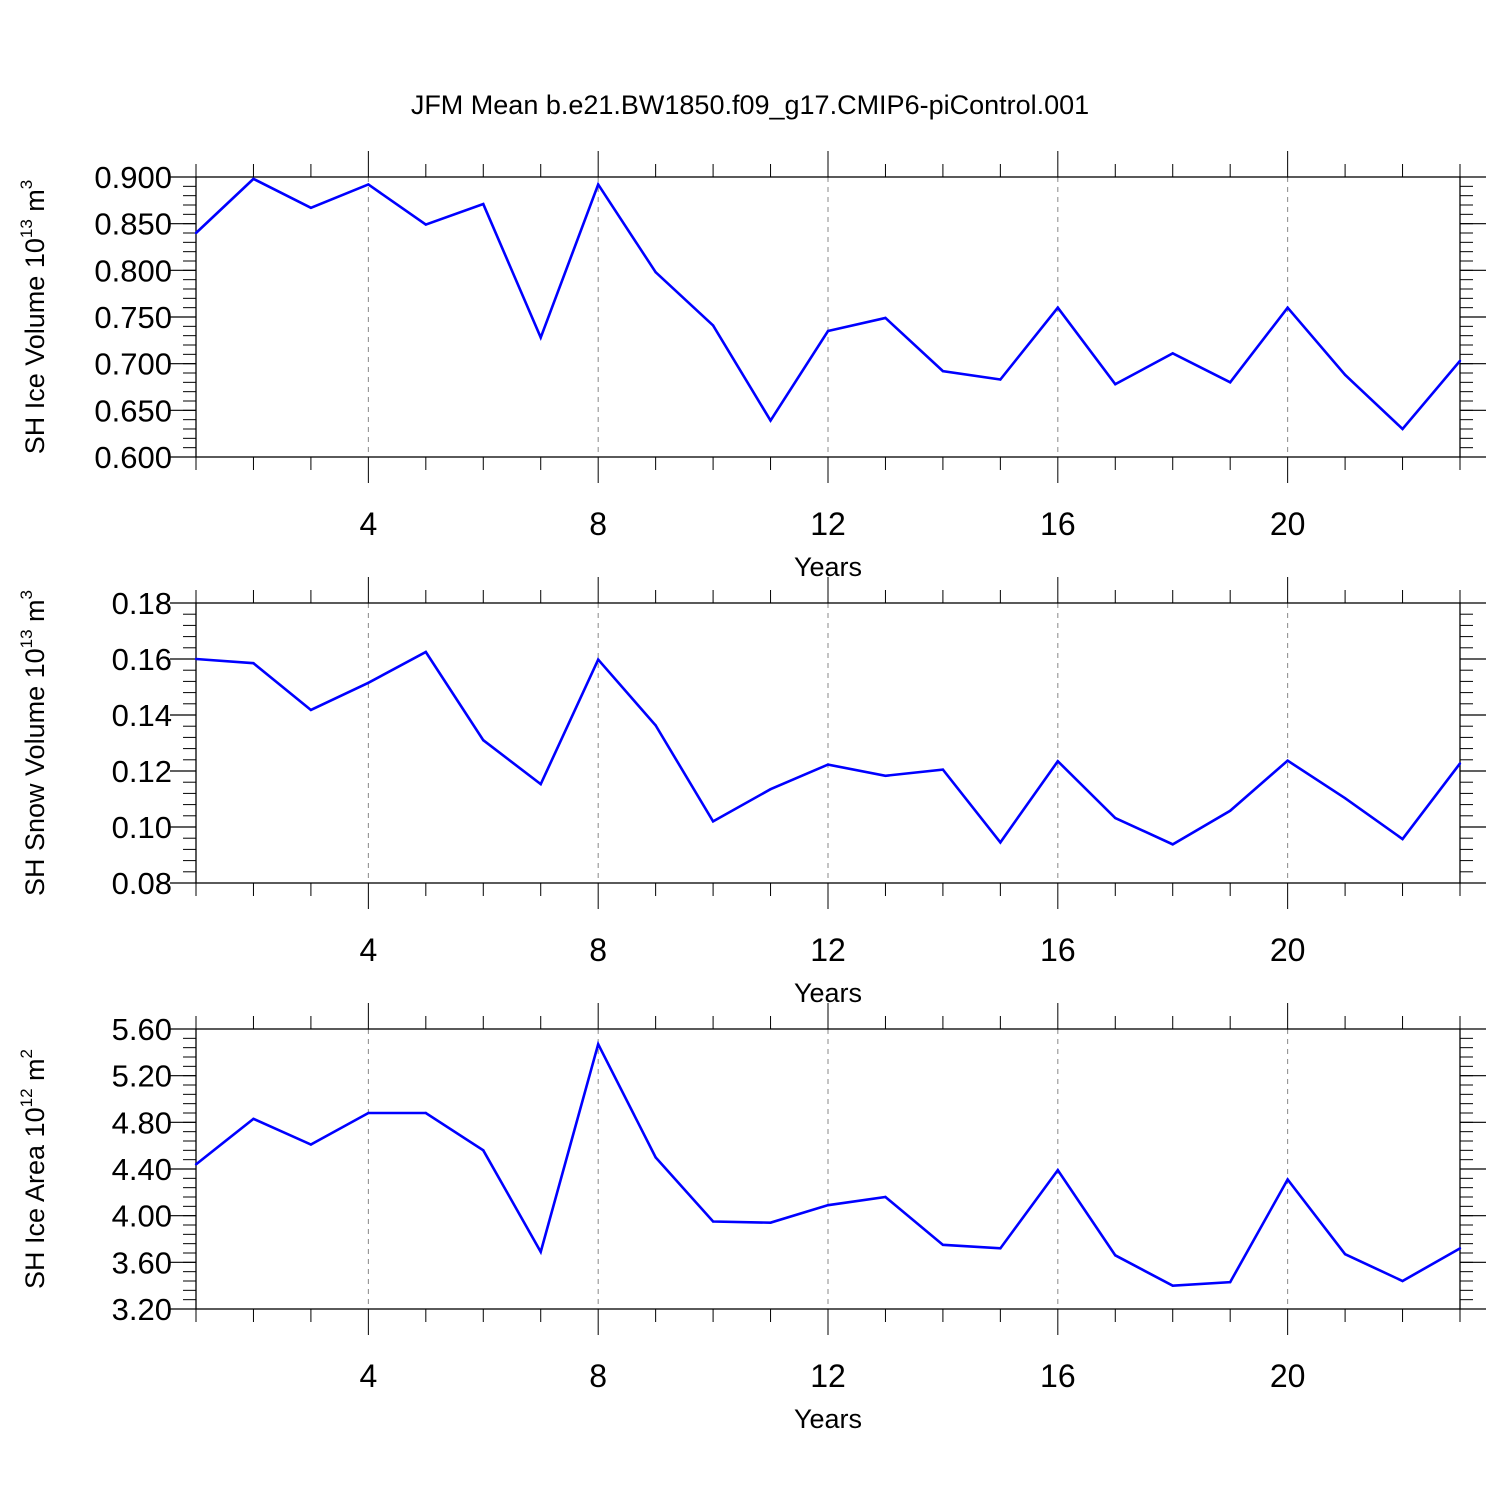 Image resolution: width=1500 pixels, height=1505 pixels. Describe the element at coordinates (35, 614) in the screenshot. I see `y-axis-label-ylabel-unit-sym: m` at that location.